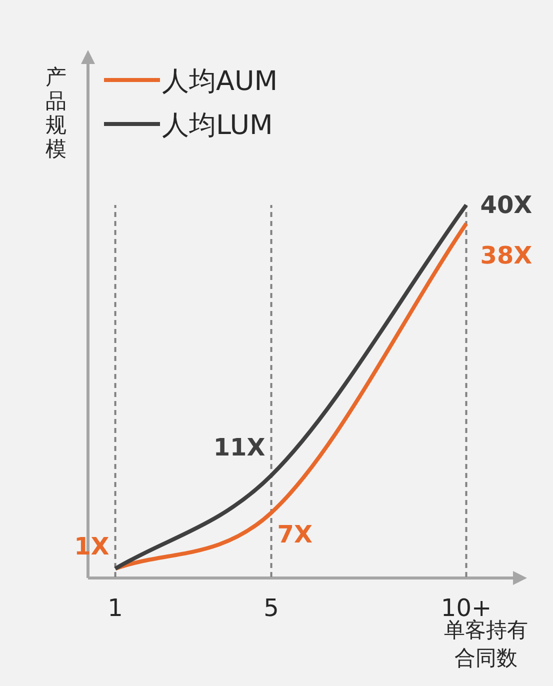  What do you see at coordinates (220, 81) in the screenshot?
I see `legend-label: 人均AUM` at bounding box center [220, 81].